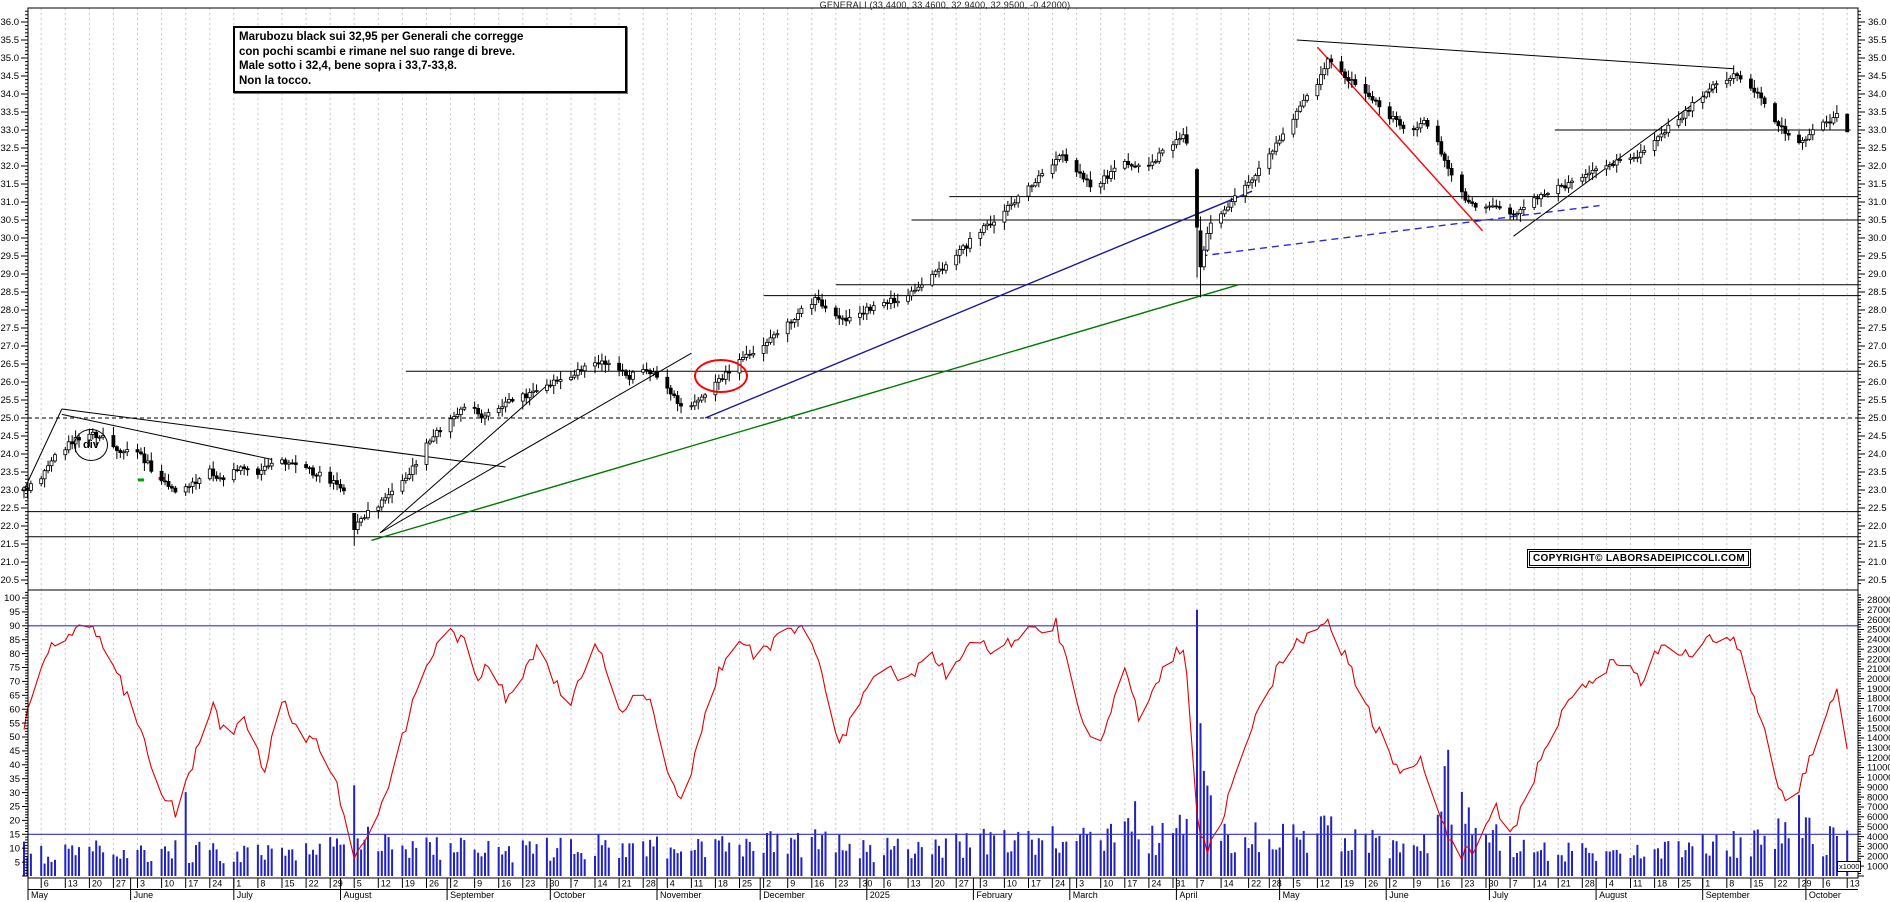 This screenshot has height=902, width=1890. I want to click on svg-text: 19000, so click(1878, 689).